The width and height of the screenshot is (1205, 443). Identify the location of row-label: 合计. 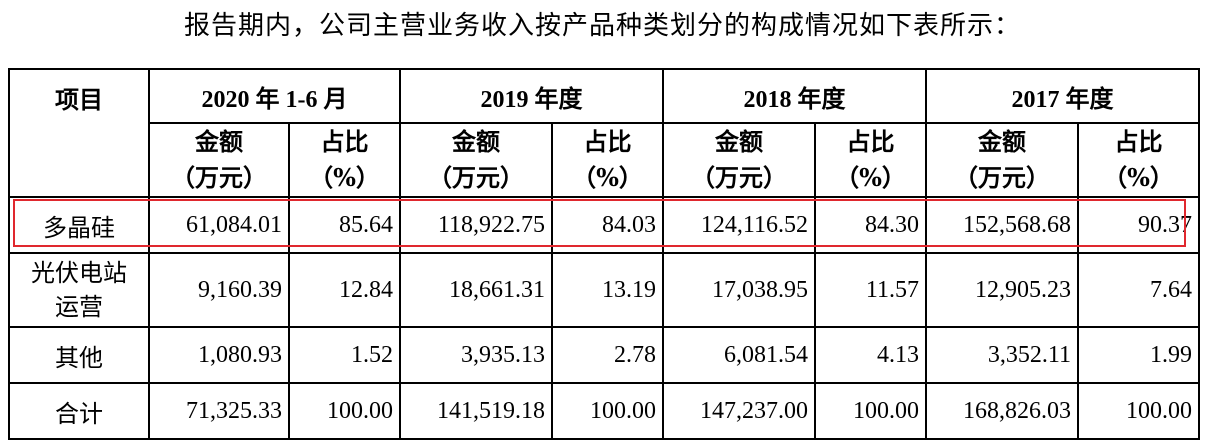
(79, 411).